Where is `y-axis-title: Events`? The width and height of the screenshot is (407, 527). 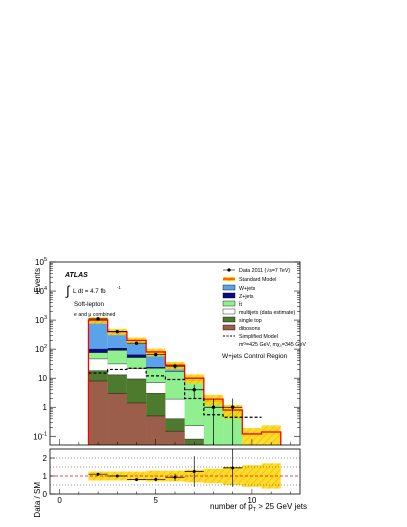
y-axis-title: Events is located at coordinates (37, 280).